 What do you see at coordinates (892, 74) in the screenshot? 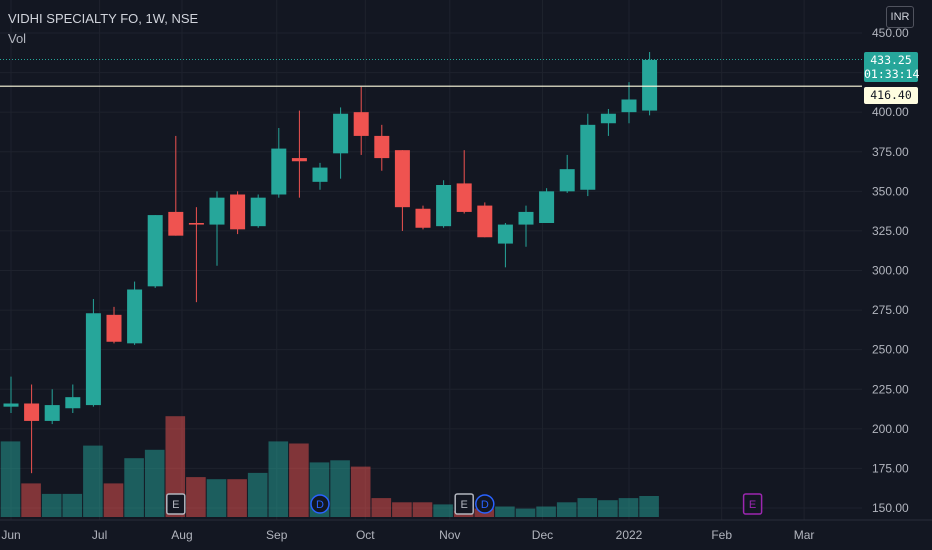
I see `bar-countdown: 01:33:14` at bounding box center [892, 74].